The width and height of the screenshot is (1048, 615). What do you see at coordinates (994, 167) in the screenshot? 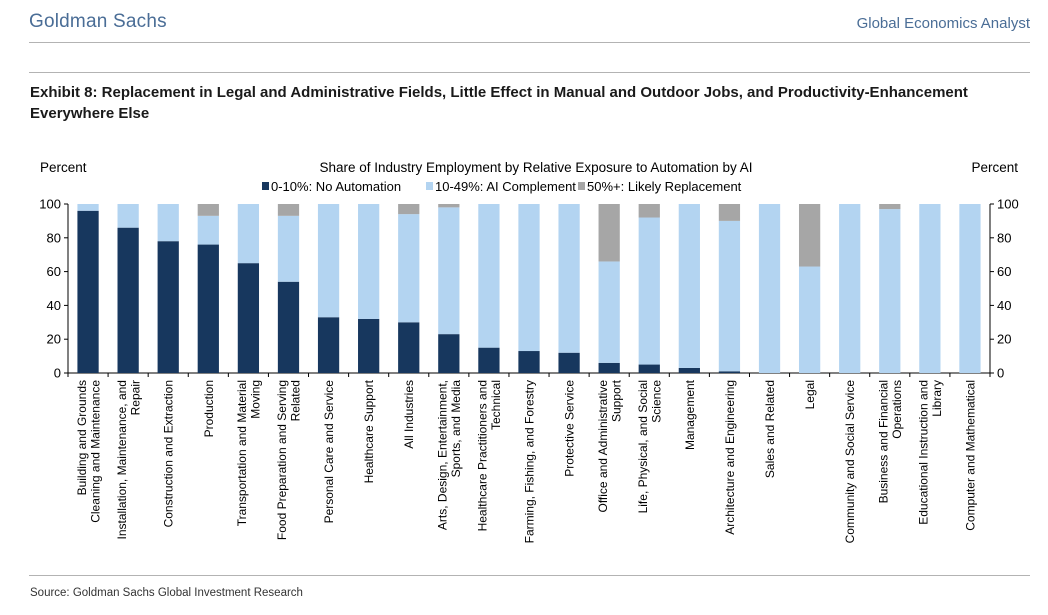
I see `y-axis-label-right: Percent` at bounding box center [994, 167].